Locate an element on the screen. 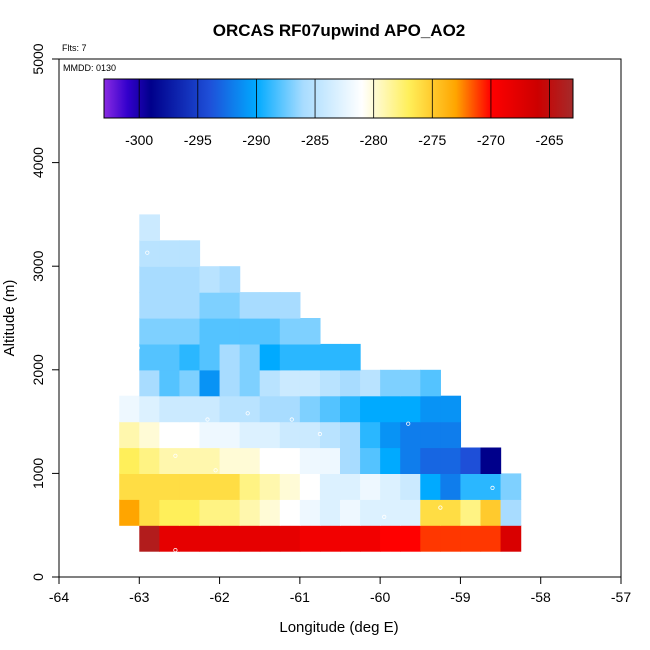 Image resolution: width=650 pixels, height=650 pixels. y-tick-label: 5000 is located at coordinates (38, 58).